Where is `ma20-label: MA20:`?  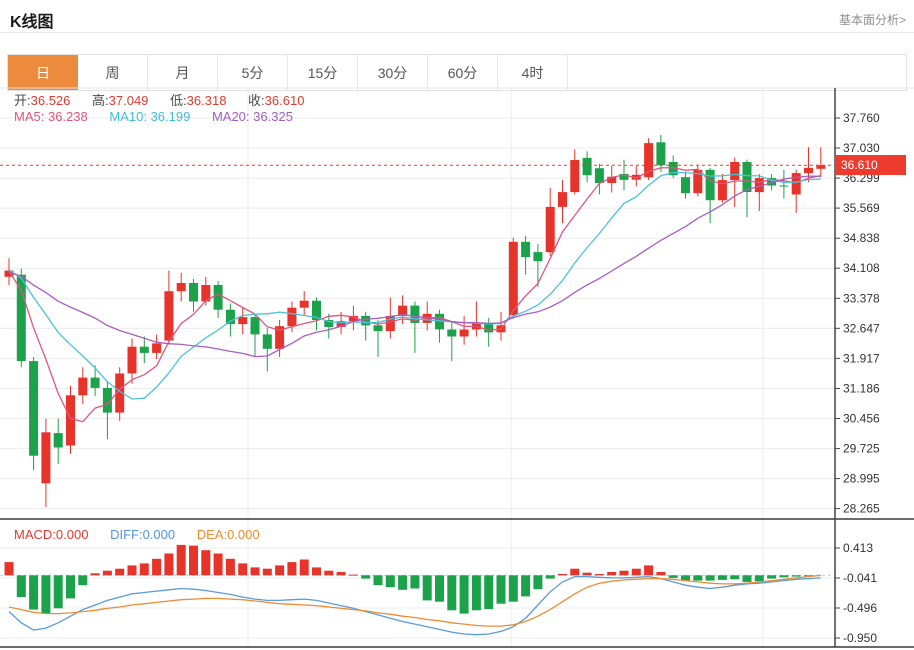
ma20-label: MA20: is located at coordinates (230, 116).